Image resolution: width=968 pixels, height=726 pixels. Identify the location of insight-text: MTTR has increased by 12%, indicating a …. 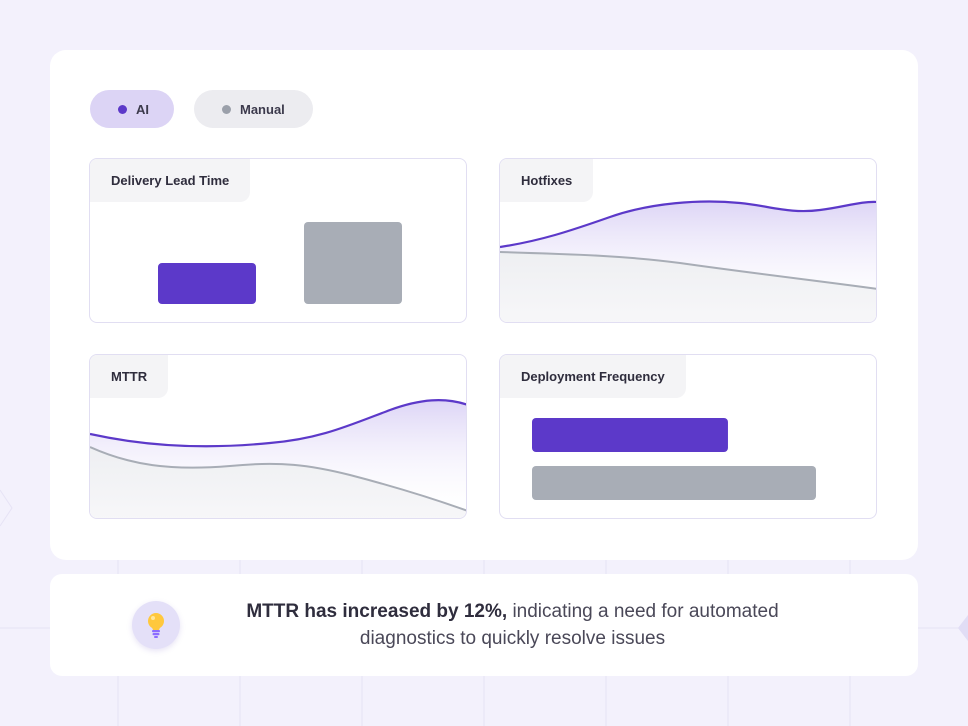
(512, 625).